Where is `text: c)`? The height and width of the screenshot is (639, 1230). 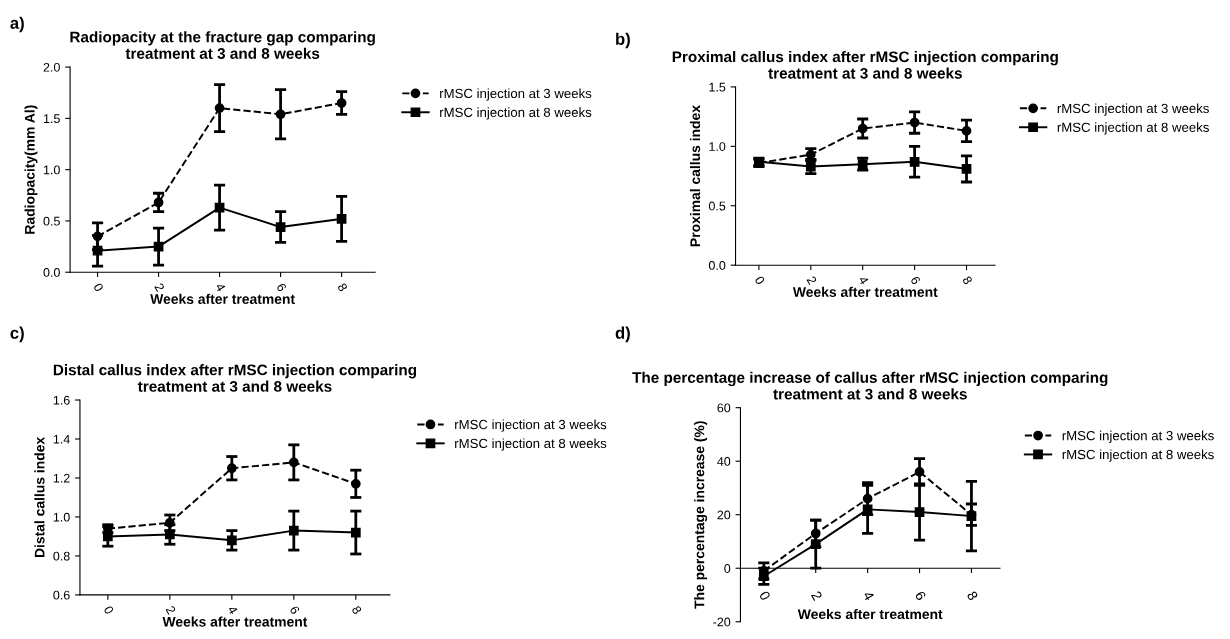 text: c) is located at coordinates (17, 334).